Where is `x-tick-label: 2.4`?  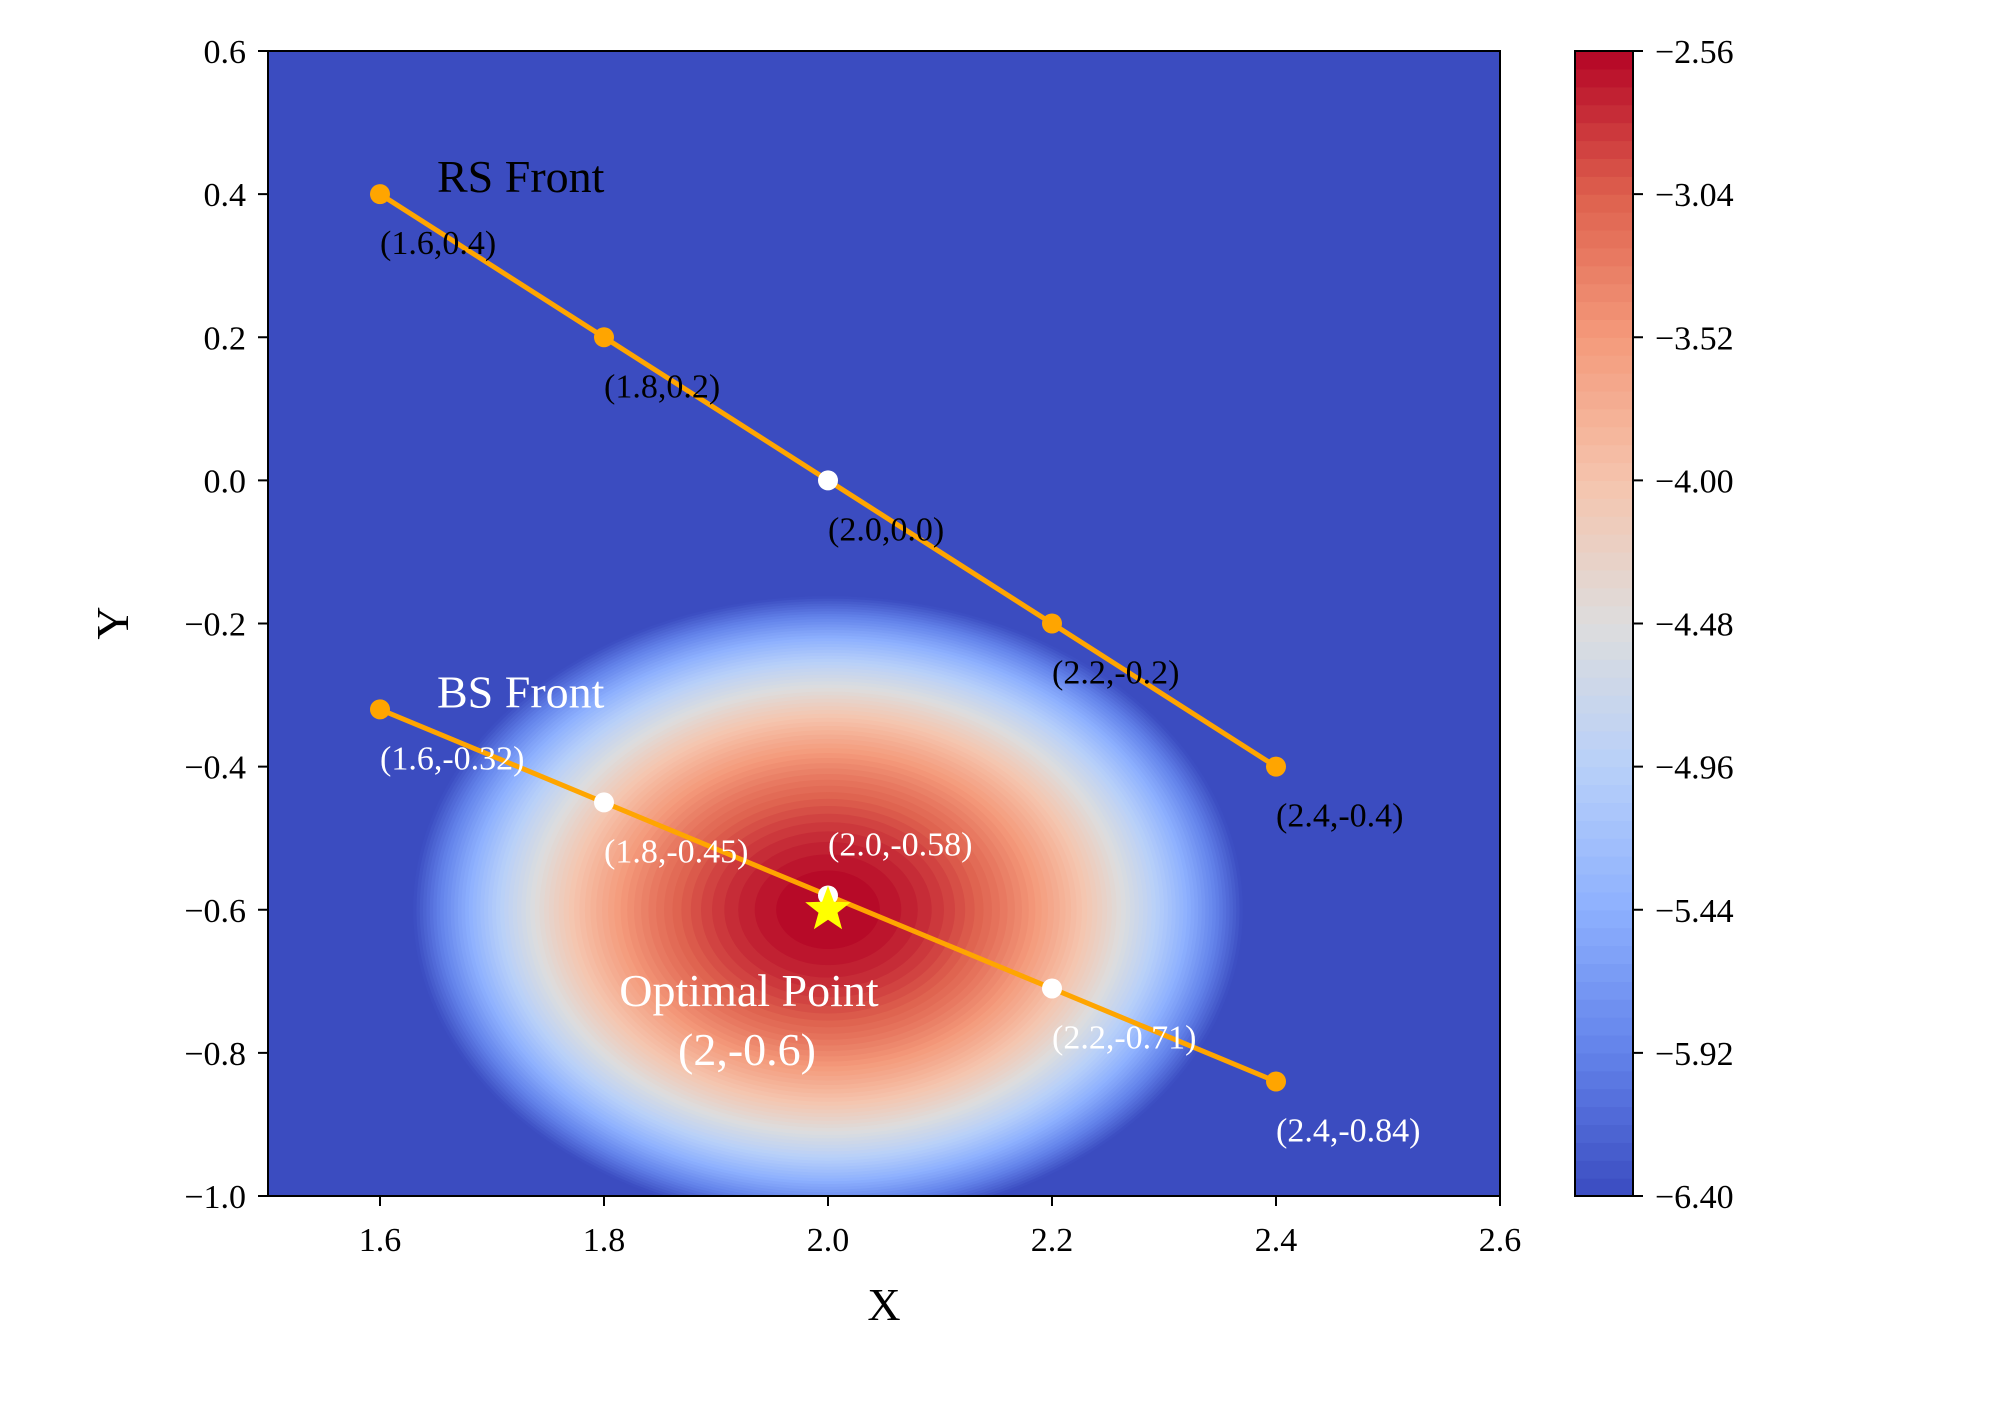 x-tick-label: 2.4 is located at coordinates (1276, 1240).